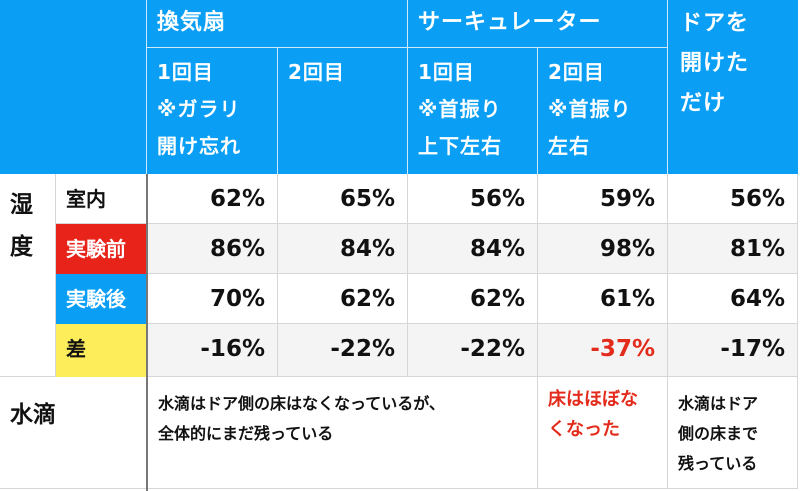 The height and width of the screenshot is (491, 800). I want to click on header-col-fan-1: 1回目 ※ガラリ 開け忘れ, so click(212, 111).